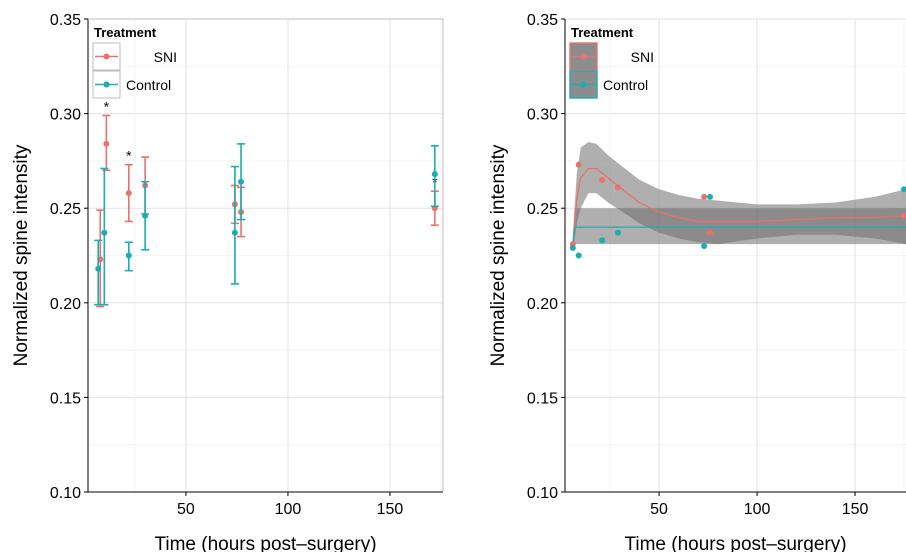 The image size is (906, 552). What do you see at coordinates (739, 235) in the screenshot?
I see `fit-line-control` at bounding box center [739, 235].